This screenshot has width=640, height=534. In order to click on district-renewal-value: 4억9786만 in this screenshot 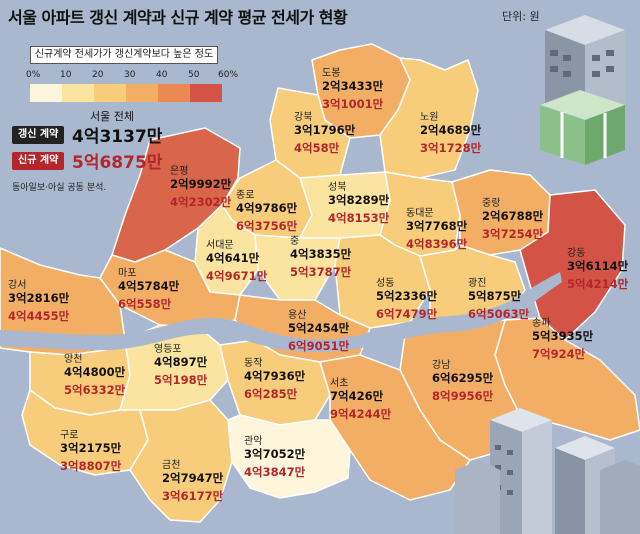, I will do `click(267, 208)`.